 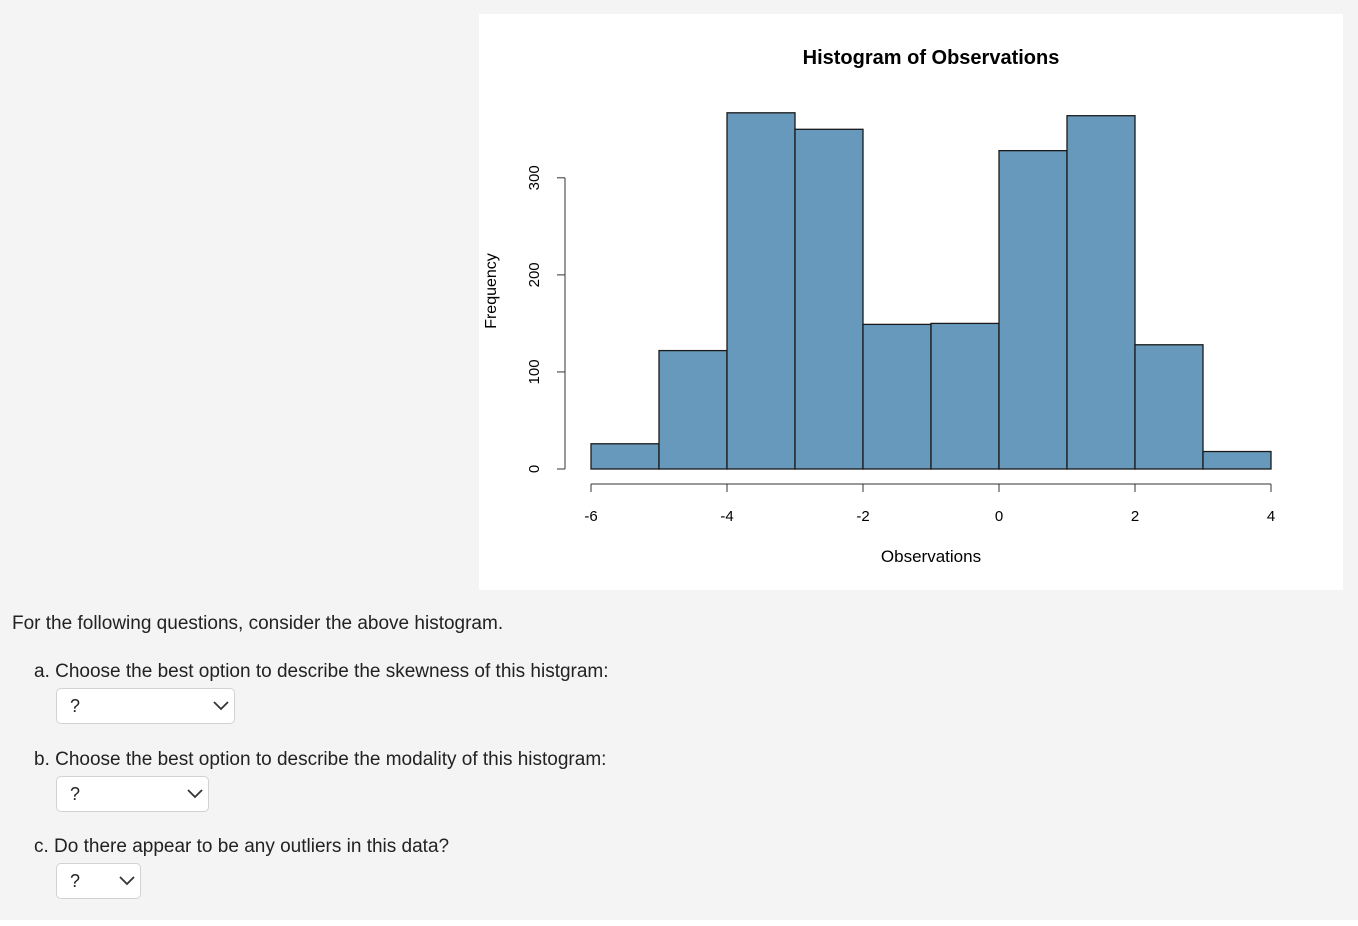 What do you see at coordinates (75, 706) in the screenshot?
I see `skewness-select-value: ?` at bounding box center [75, 706].